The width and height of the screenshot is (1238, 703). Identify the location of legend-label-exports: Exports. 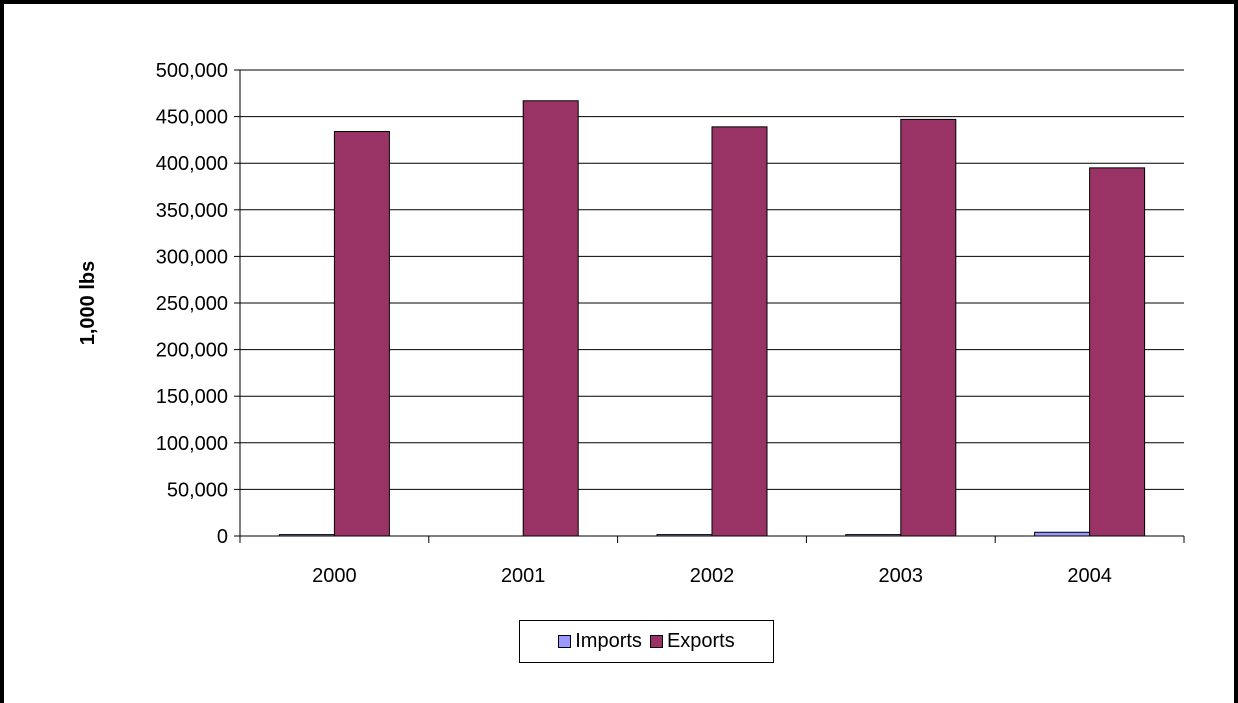
(700, 641).